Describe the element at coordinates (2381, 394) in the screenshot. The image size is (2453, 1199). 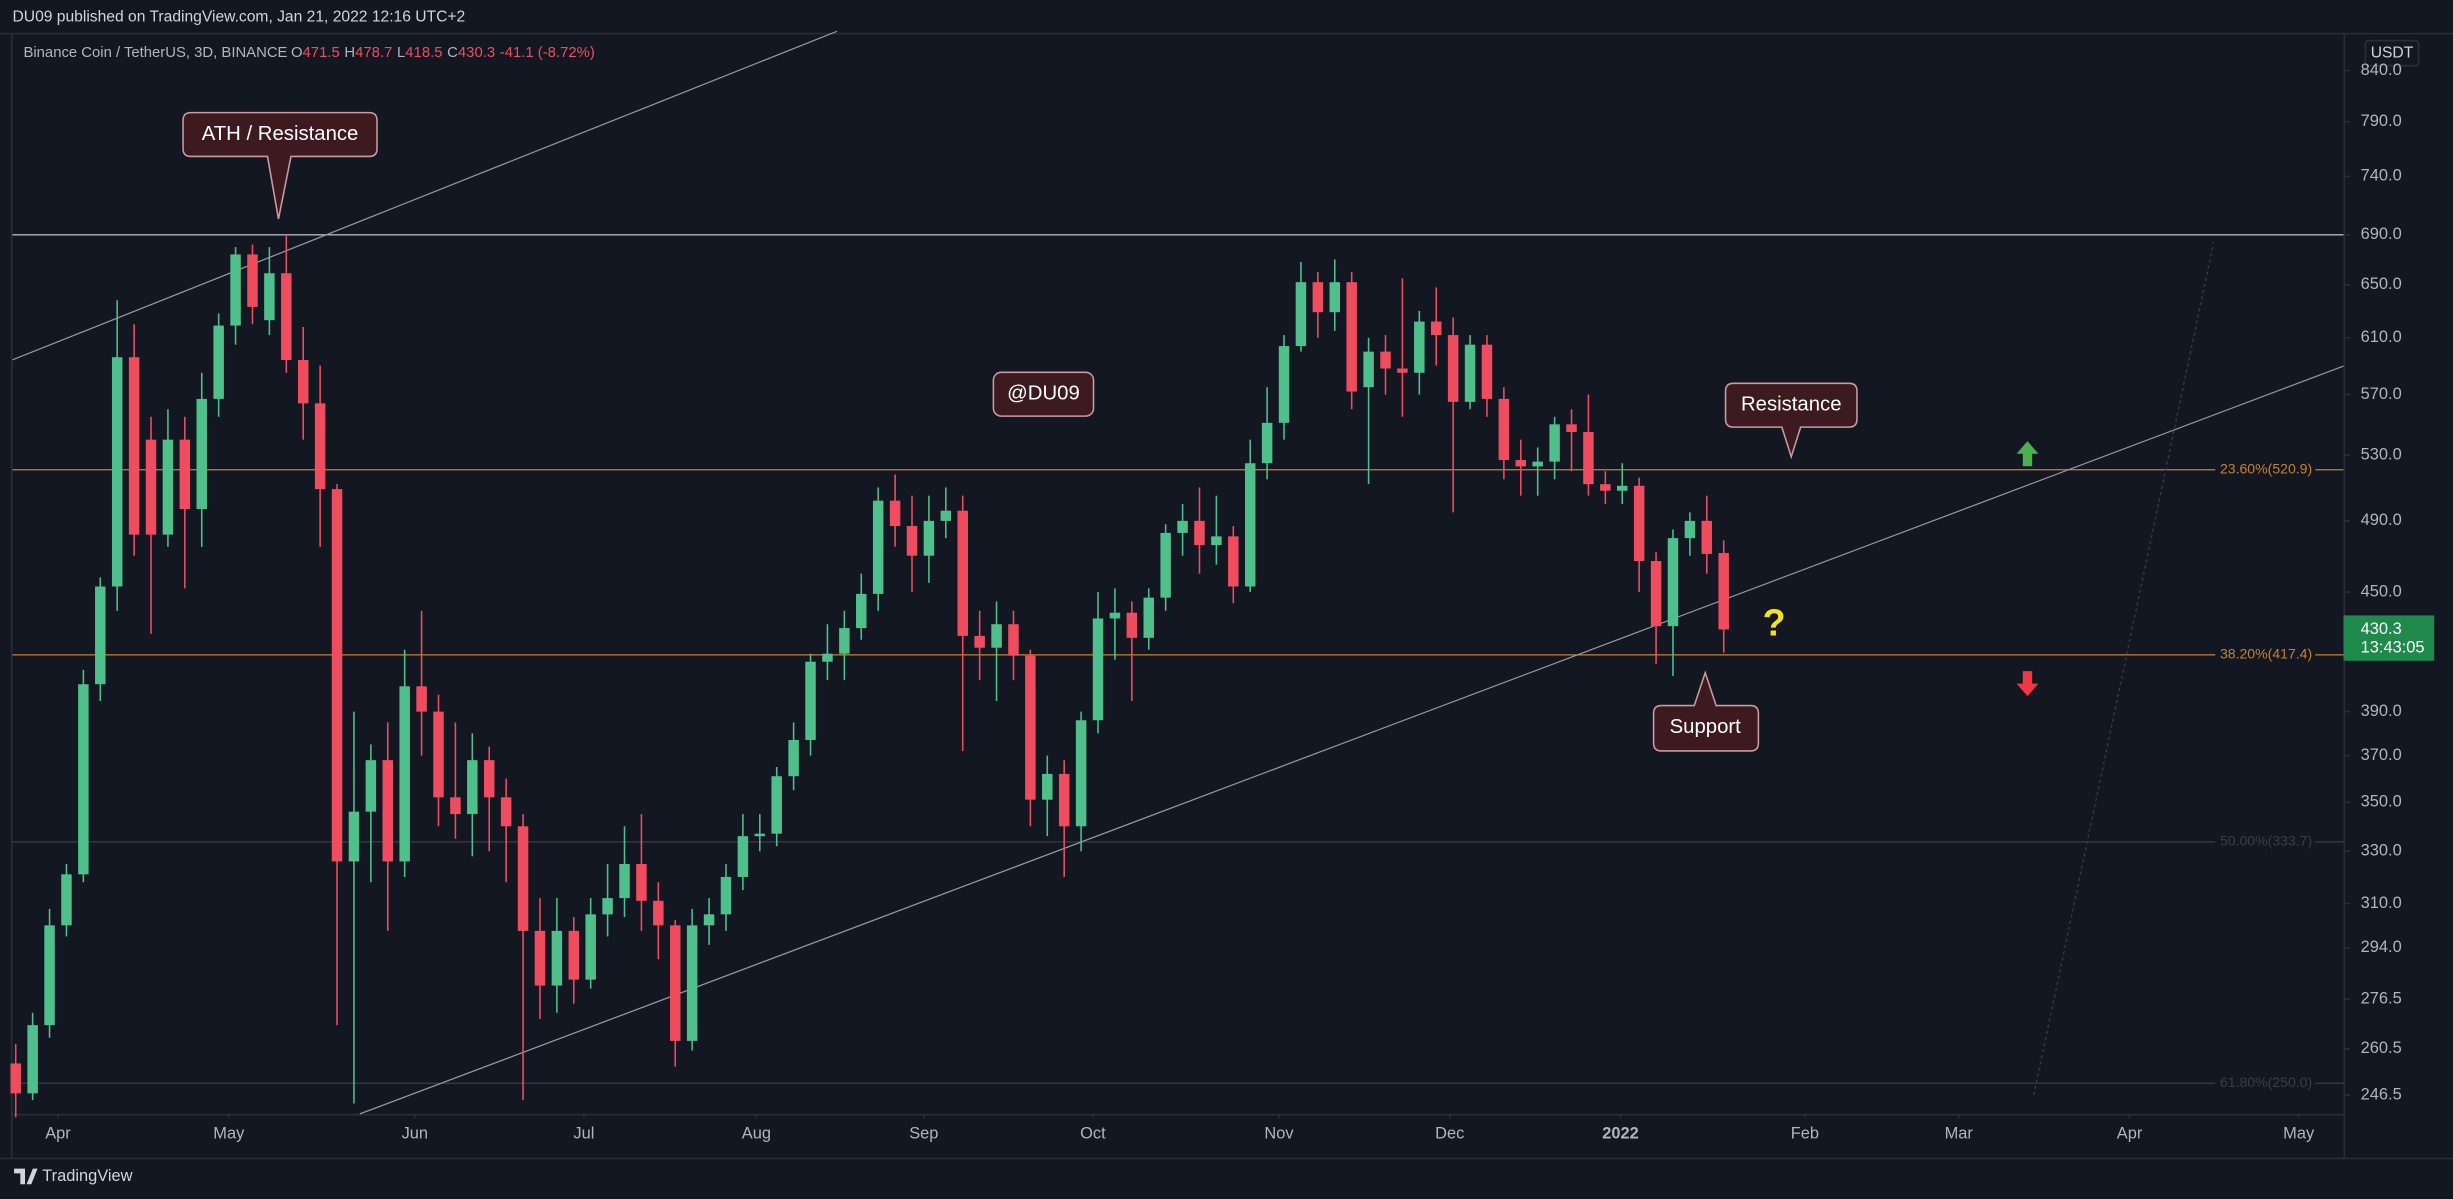
I see `y-tick-label: 570.0` at that location.